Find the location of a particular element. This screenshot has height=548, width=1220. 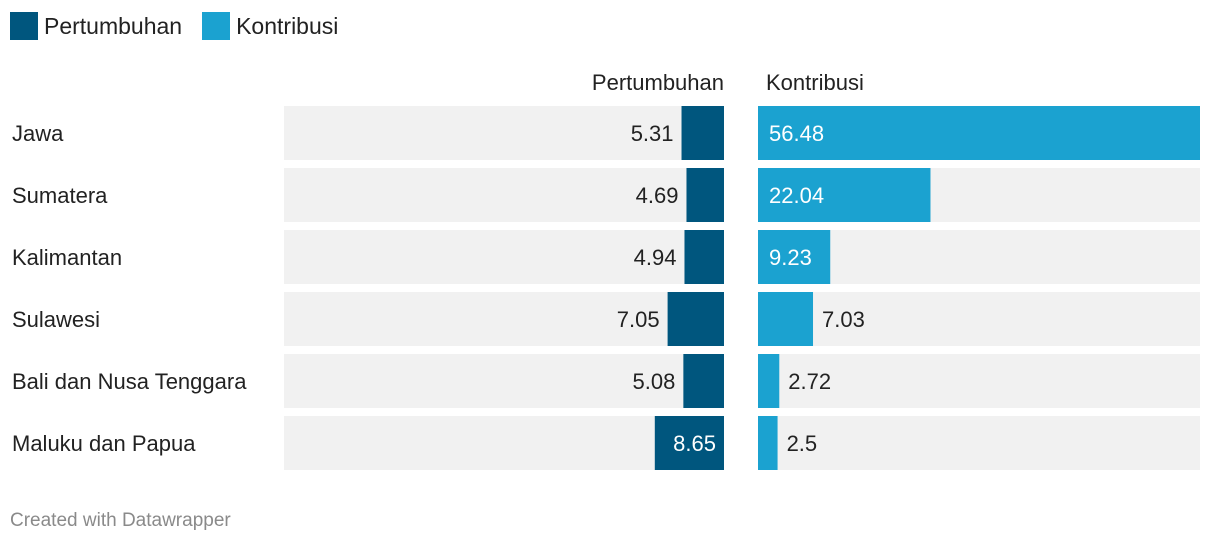

legend-label-pertumbuhan: Pertumbuhan is located at coordinates (113, 25).